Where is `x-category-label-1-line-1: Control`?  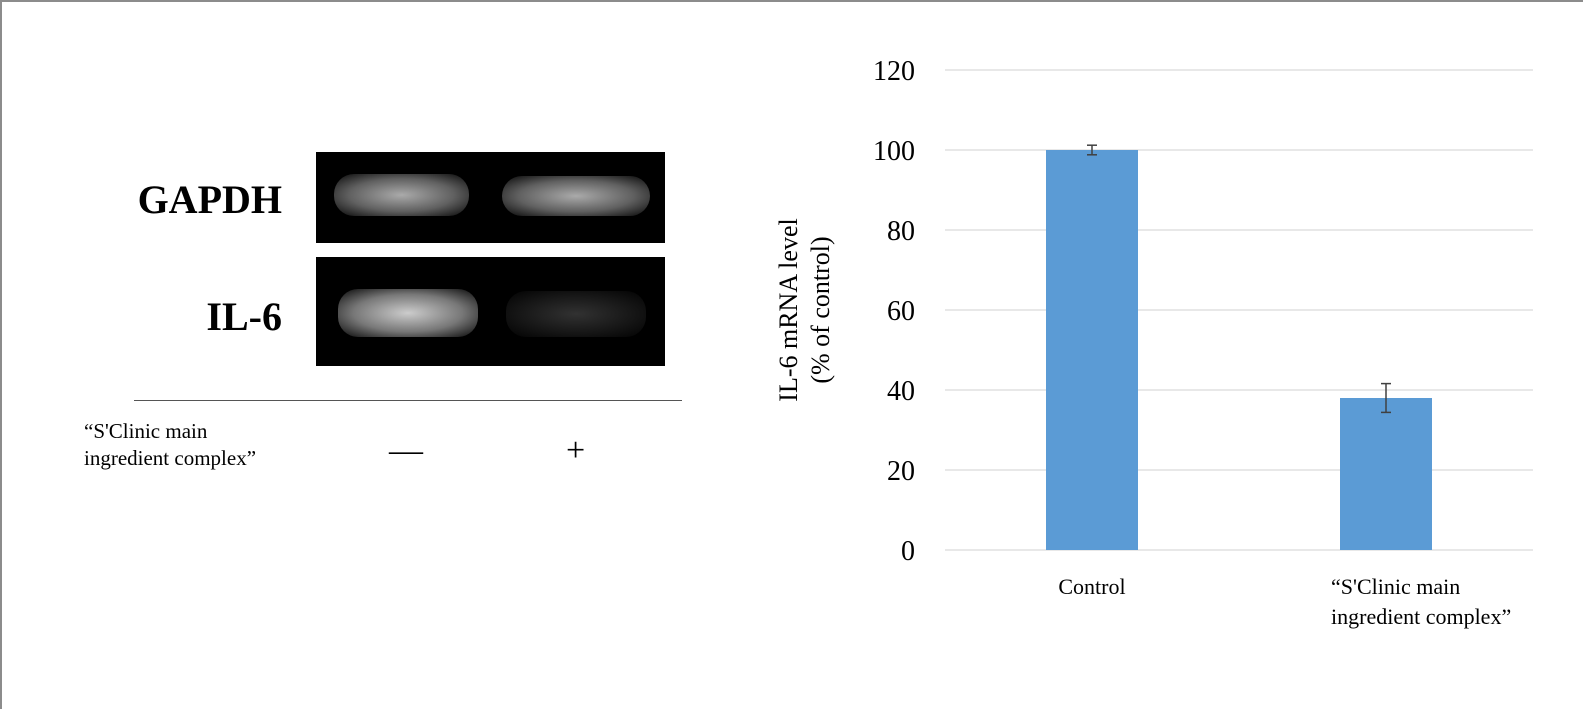
x-category-label-1-line-1: Control is located at coordinates (1091, 586).